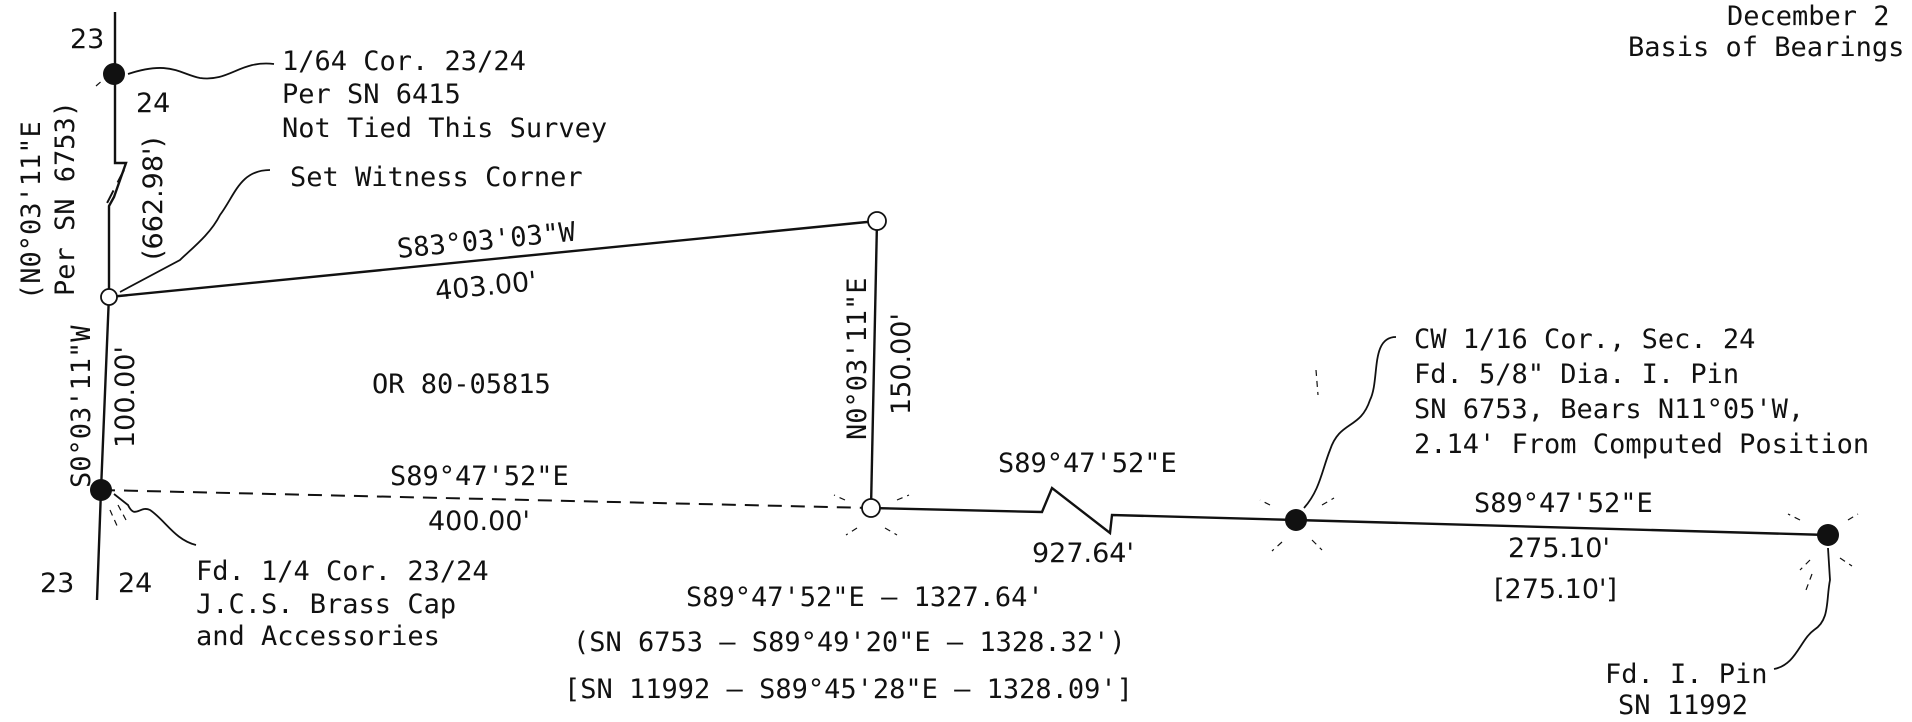 This screenshot has width=1912, height=722. I want to click on callout-cw-line-4: 2.14' From Computed Position, so click(1641, 444).